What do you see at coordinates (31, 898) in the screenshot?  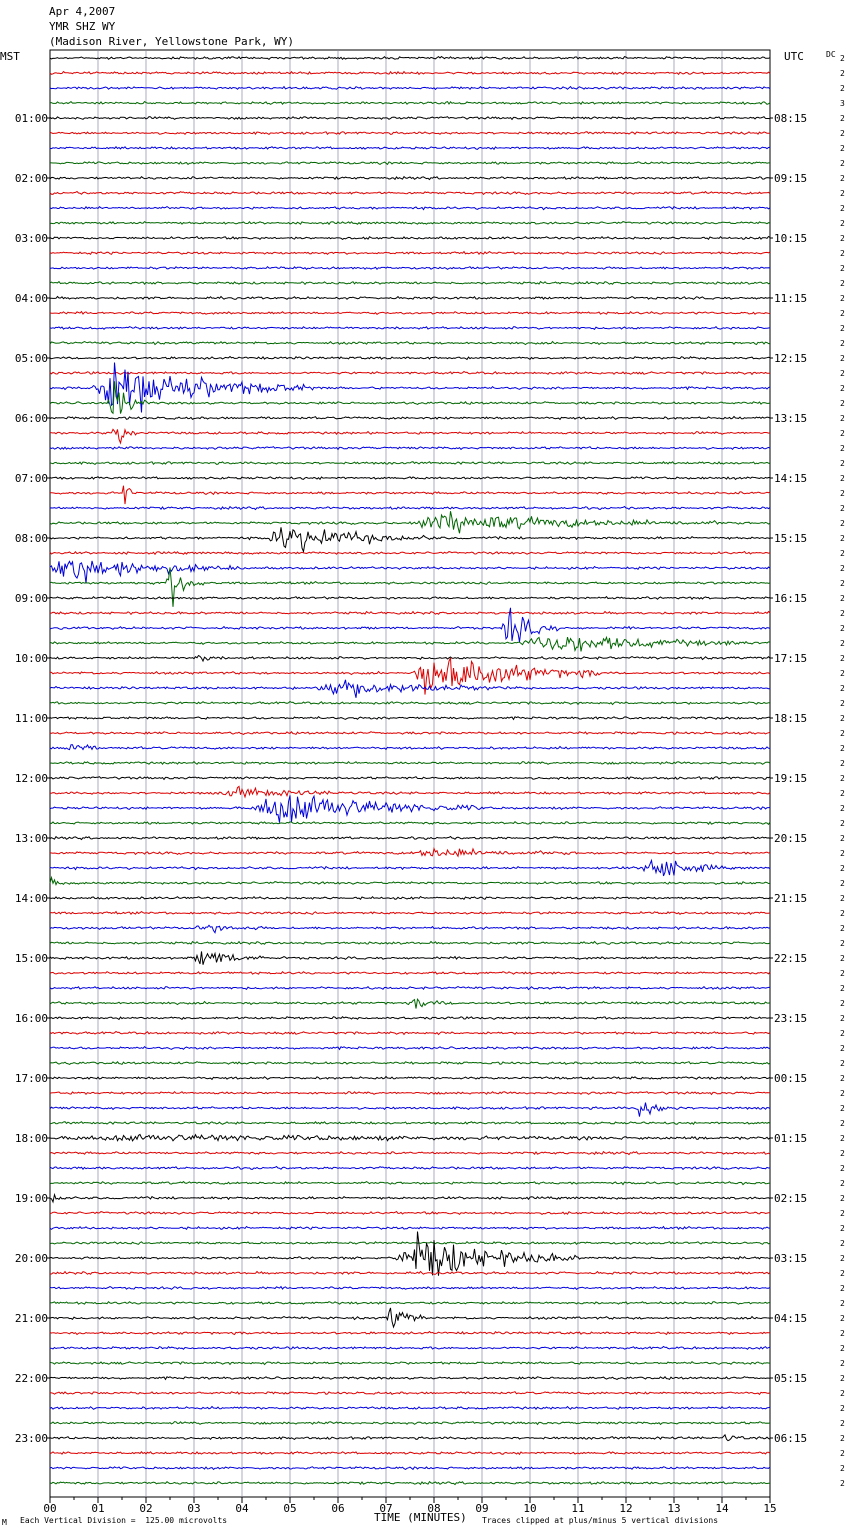 I see `left-hour-label-1400: 14:00` at bounding box center [31, 898].